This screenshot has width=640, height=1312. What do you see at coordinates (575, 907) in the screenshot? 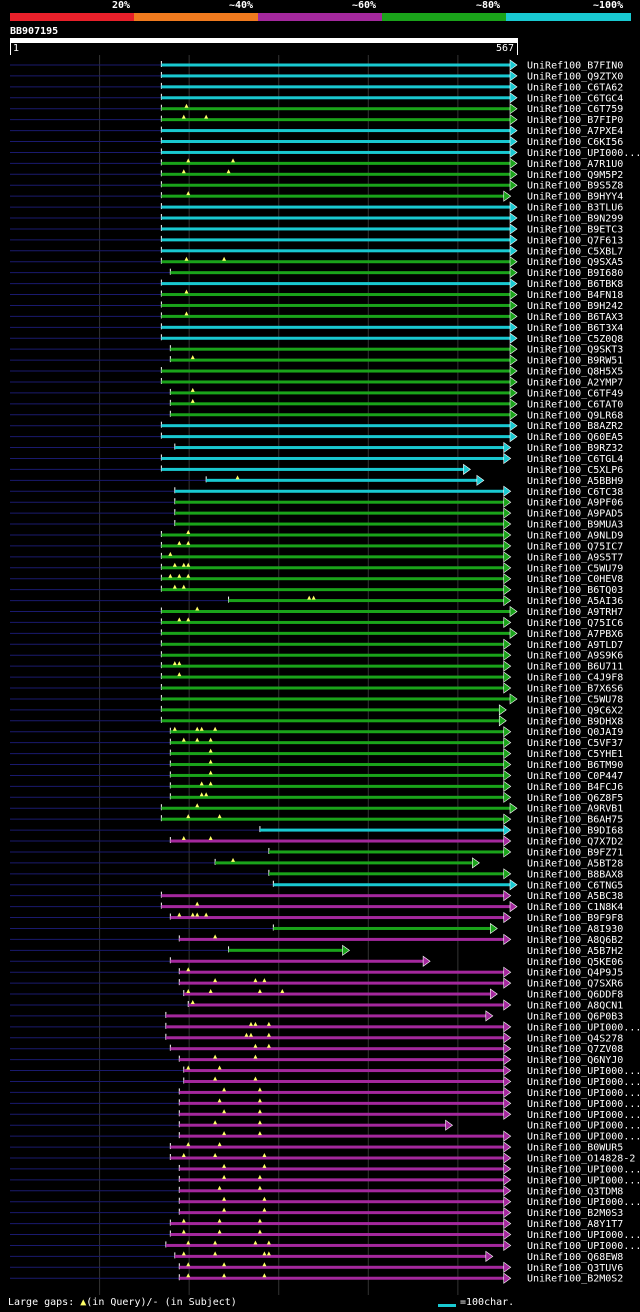
I see `hit-label: UniRef100_C1N8K4` at bounding box center [575, 907].